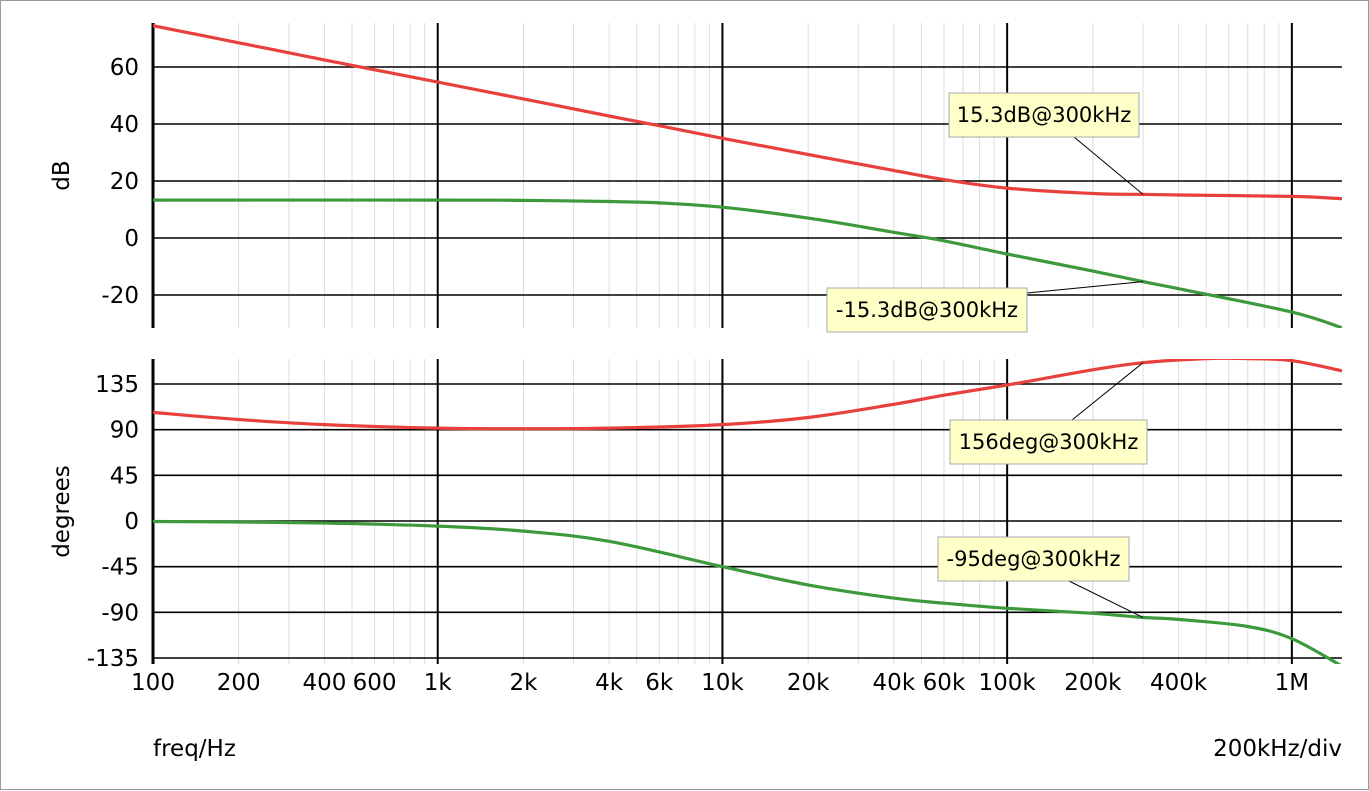 Image resolution: width=1369 pixels, height=791 pixels. I want to click on x-tick-label: 20k, so click(808, 683).